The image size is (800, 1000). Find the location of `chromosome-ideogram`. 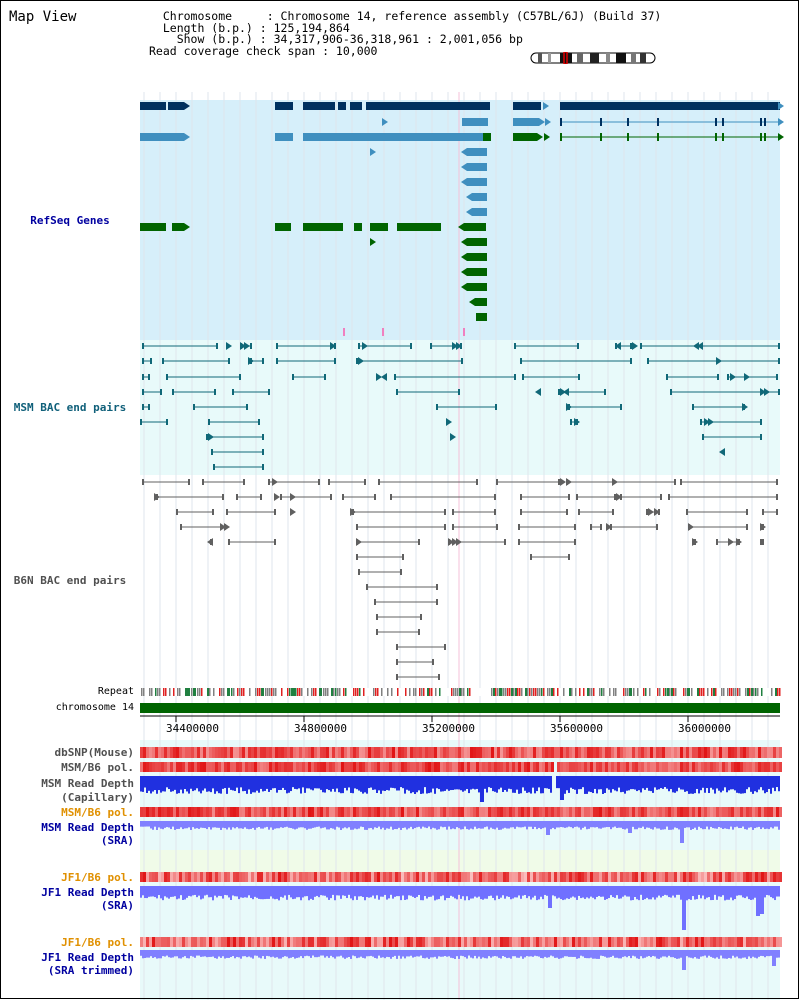

chromosome-ideogram is located at coordinates (593, 58).